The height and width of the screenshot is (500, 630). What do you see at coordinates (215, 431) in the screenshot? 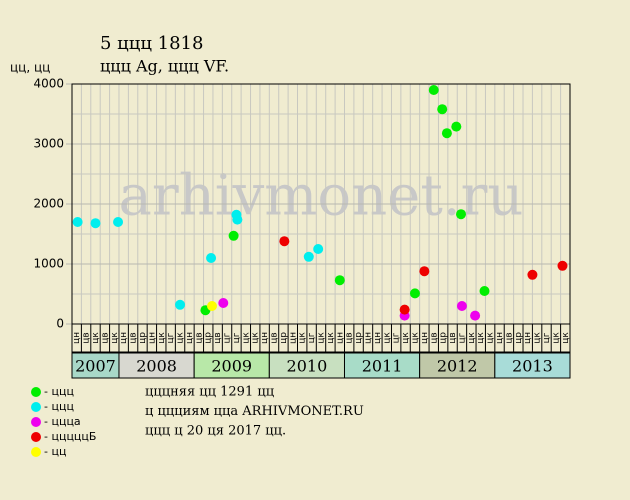
I see `note: ццц ц 20 ця 2017 цц.` at bounding box center [215, 431].